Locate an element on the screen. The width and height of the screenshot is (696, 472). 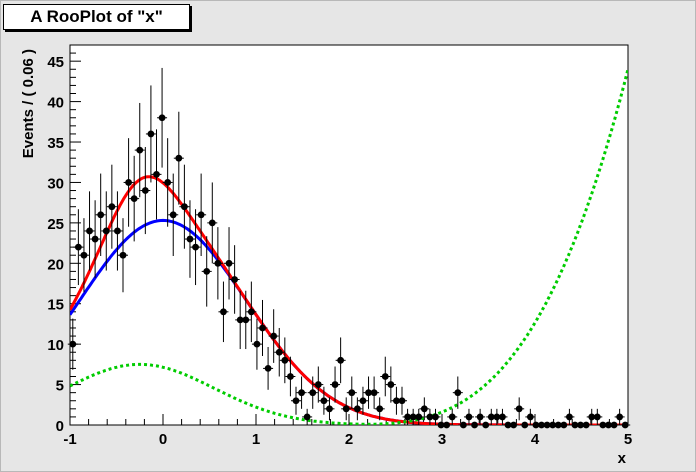
x-tick-label: 4 is located at coordinates (535, 439).